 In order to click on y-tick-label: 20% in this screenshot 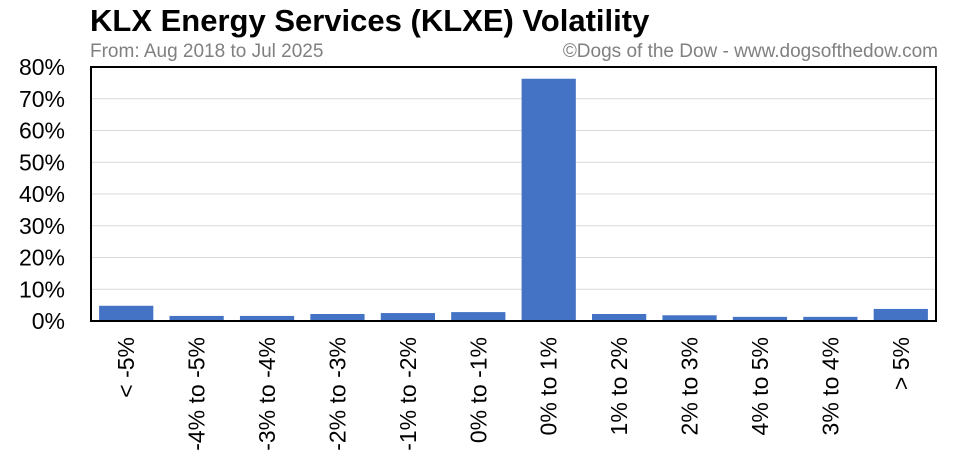, I will do `click(42, 258)`.